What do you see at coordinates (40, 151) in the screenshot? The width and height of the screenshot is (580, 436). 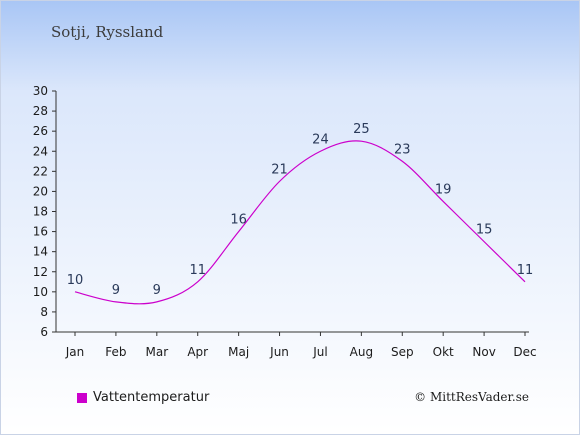 I see `y-tick-label: 24` at bounding box center [40, 151].